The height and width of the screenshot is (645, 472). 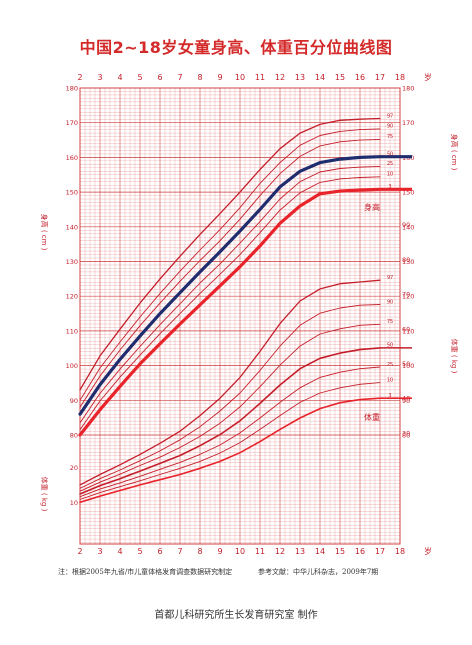 I want to click on x-tick-label-top: 18, so click(x=400, y=77).